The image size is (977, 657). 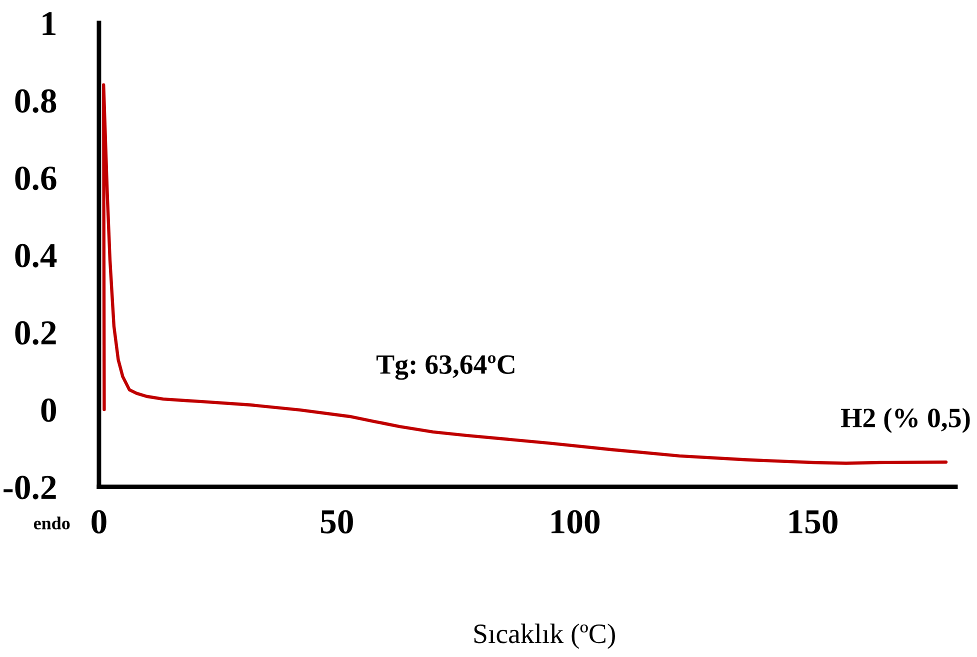 What do you see at coordinates (35, 178) in the screenshot?
I see `y-tick-label: 0.6` at bounding box center [35, 178].